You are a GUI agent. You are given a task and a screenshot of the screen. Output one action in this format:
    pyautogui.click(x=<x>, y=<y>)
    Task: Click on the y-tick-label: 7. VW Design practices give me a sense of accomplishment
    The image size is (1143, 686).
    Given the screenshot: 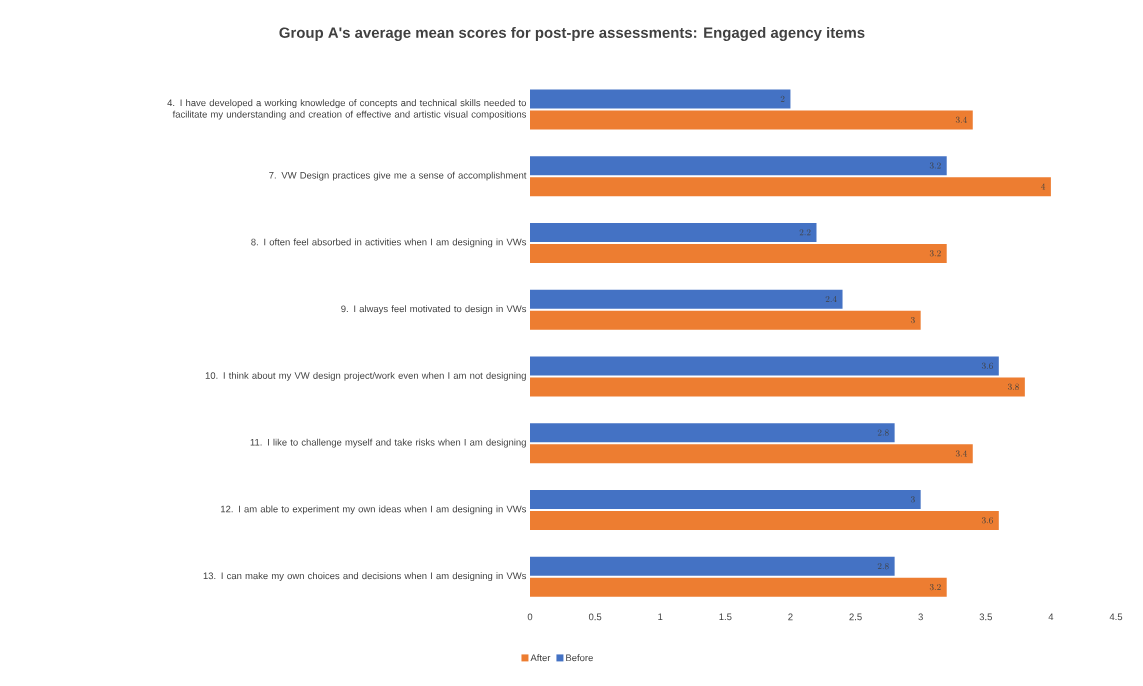 What is the action you would take?
    pyautogui.click(x=398, y=176)
    